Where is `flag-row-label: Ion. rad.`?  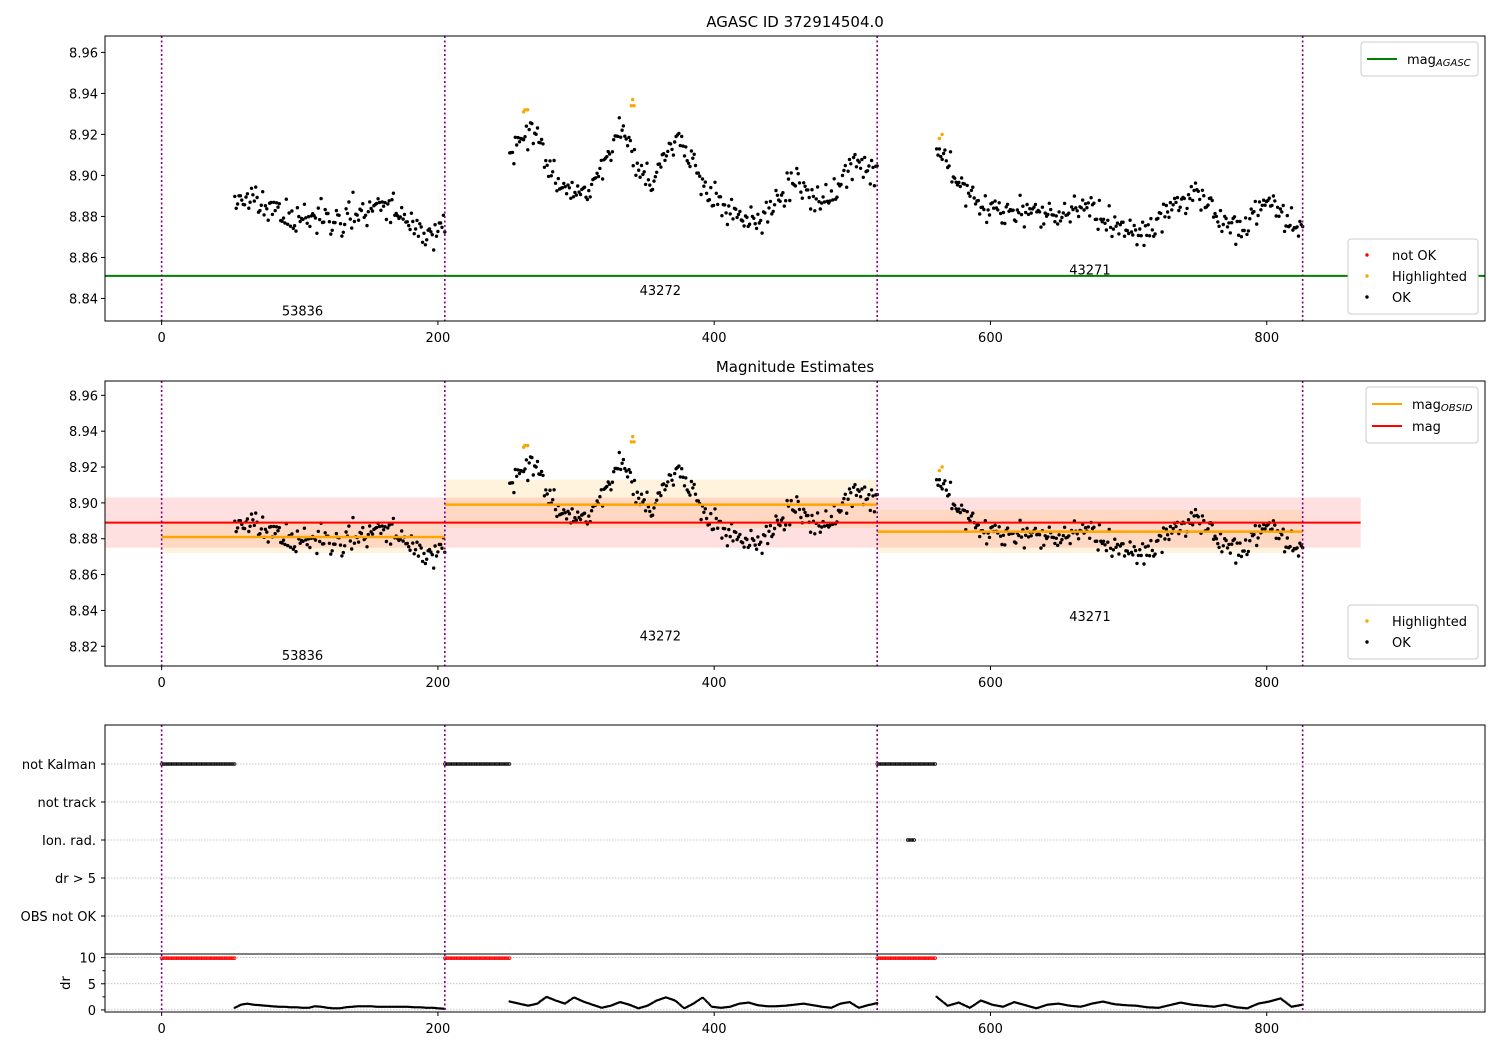
flag-row-label: Ion. rad. is located at coordinates (69, 841).